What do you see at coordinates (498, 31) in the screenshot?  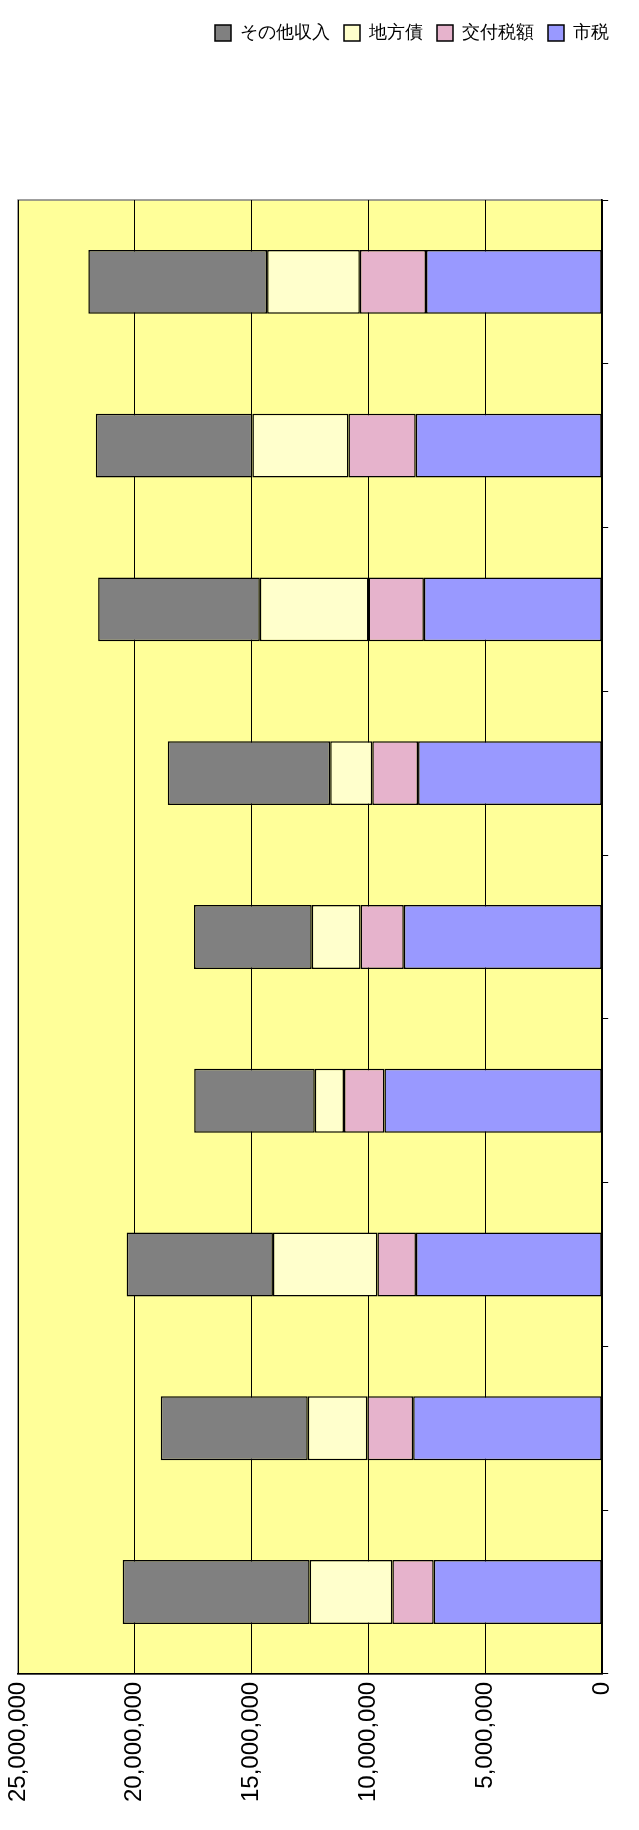 I see `legend-label: 交付税額` at bounding box center [498, 31].